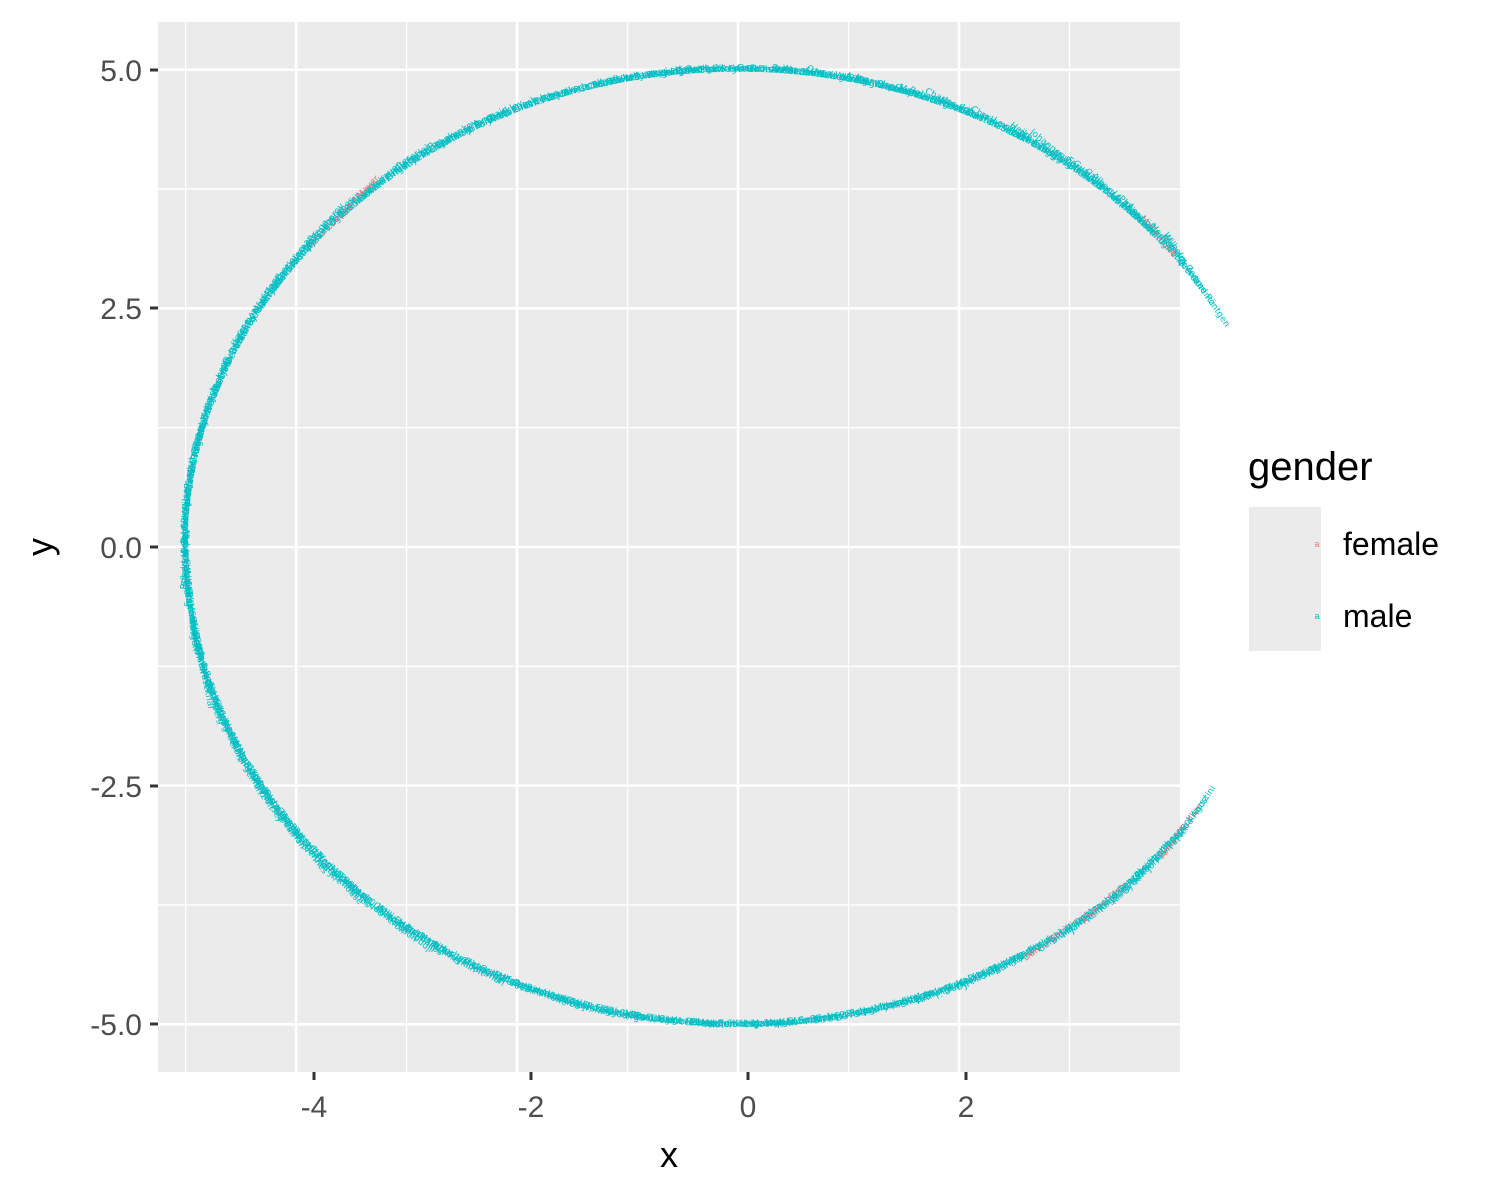  Describe the element at coordinates (185, 557) in the screenshot. I see `laureate-label: Abdus Salam` at that location.